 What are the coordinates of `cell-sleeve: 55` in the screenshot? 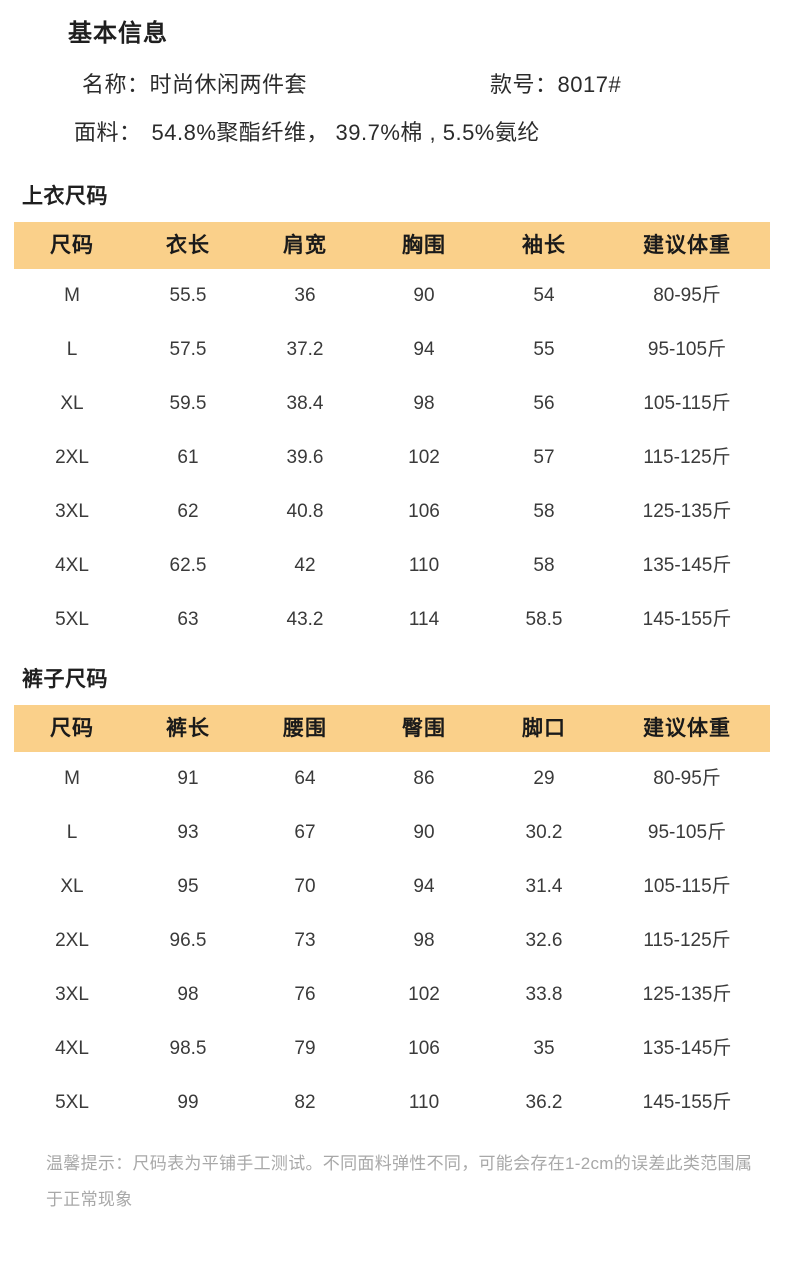 It's located at (544, 349).